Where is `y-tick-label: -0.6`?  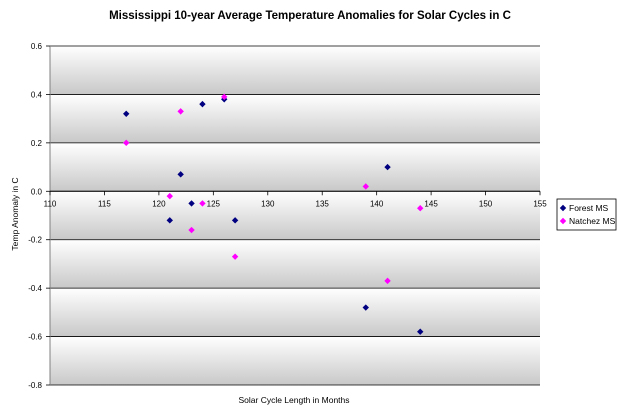 y-tick-label: -0.6 is located at coordinates (35, 337).